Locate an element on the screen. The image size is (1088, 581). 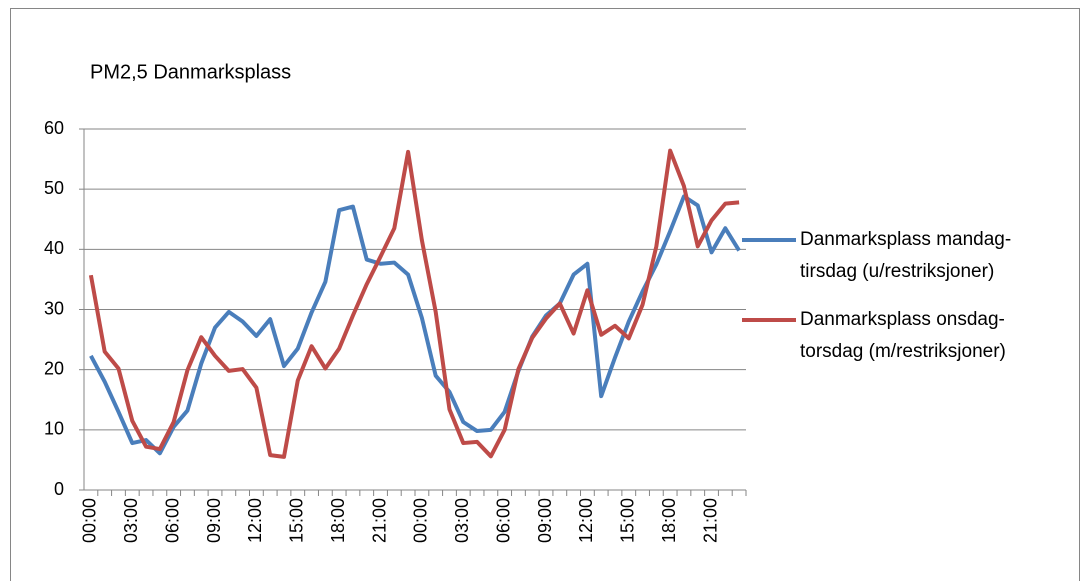
y-tick-label: 20 is located at coordinates (54, 368).